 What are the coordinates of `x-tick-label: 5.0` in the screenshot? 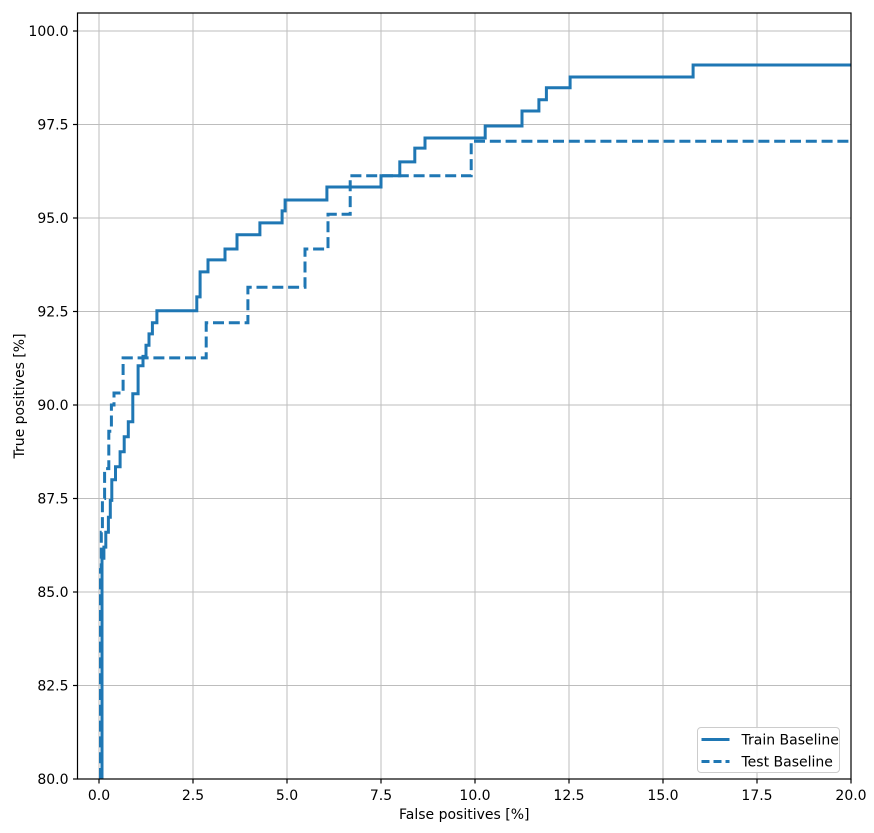 It's located at (287, 796).